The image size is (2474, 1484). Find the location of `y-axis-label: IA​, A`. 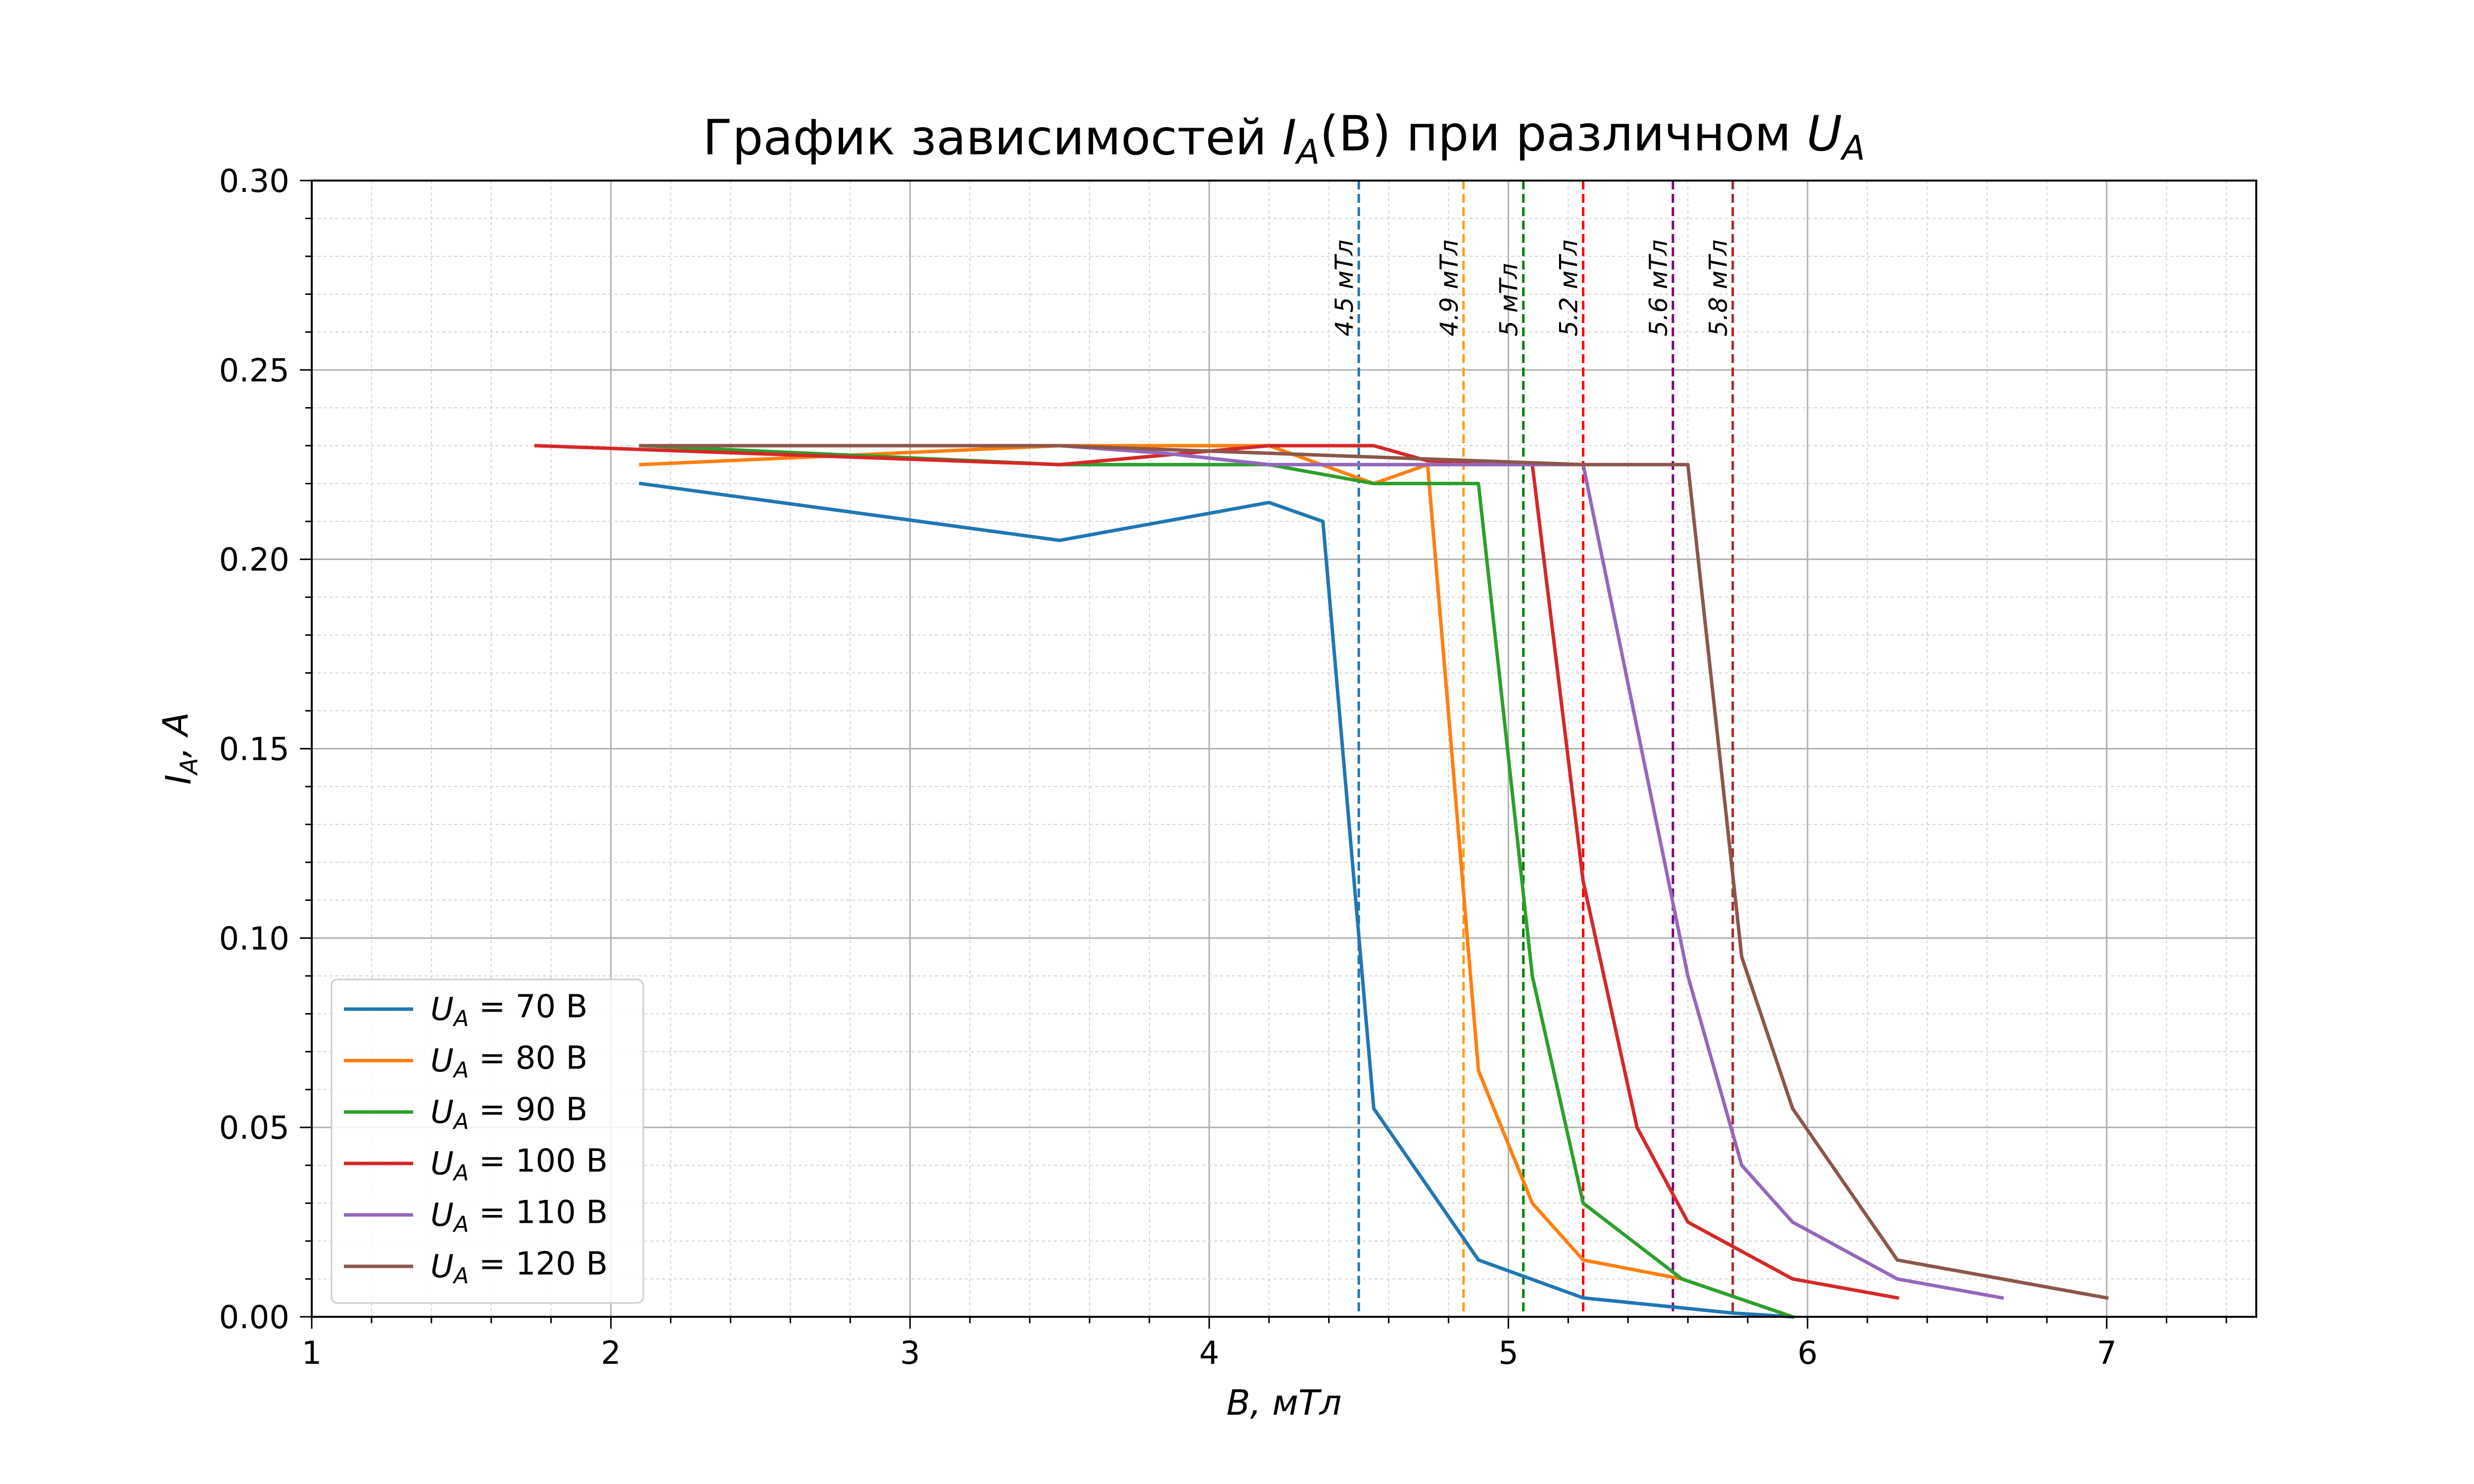

y-axis-label: IA​, A is located at coordinates (179, 748).